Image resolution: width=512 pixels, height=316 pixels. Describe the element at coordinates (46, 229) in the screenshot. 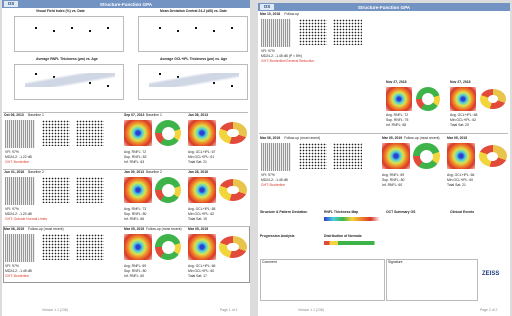

I see `exam-label: Follow-up (most recent)` at that location.